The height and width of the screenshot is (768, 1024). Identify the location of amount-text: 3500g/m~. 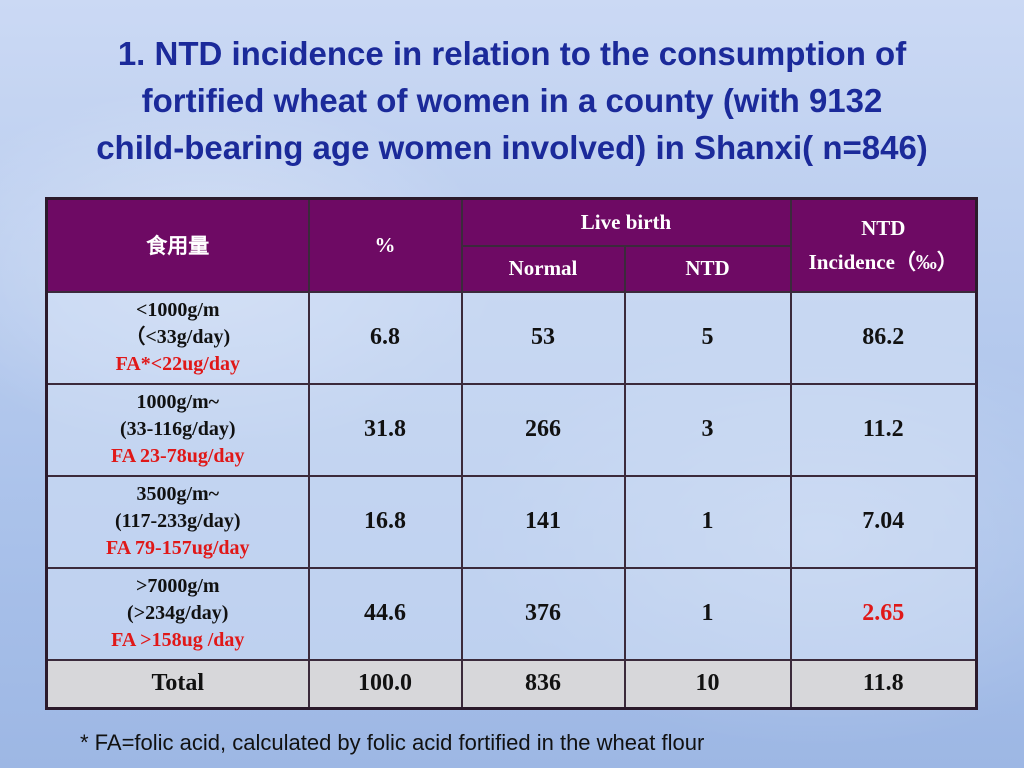
(178, 494).